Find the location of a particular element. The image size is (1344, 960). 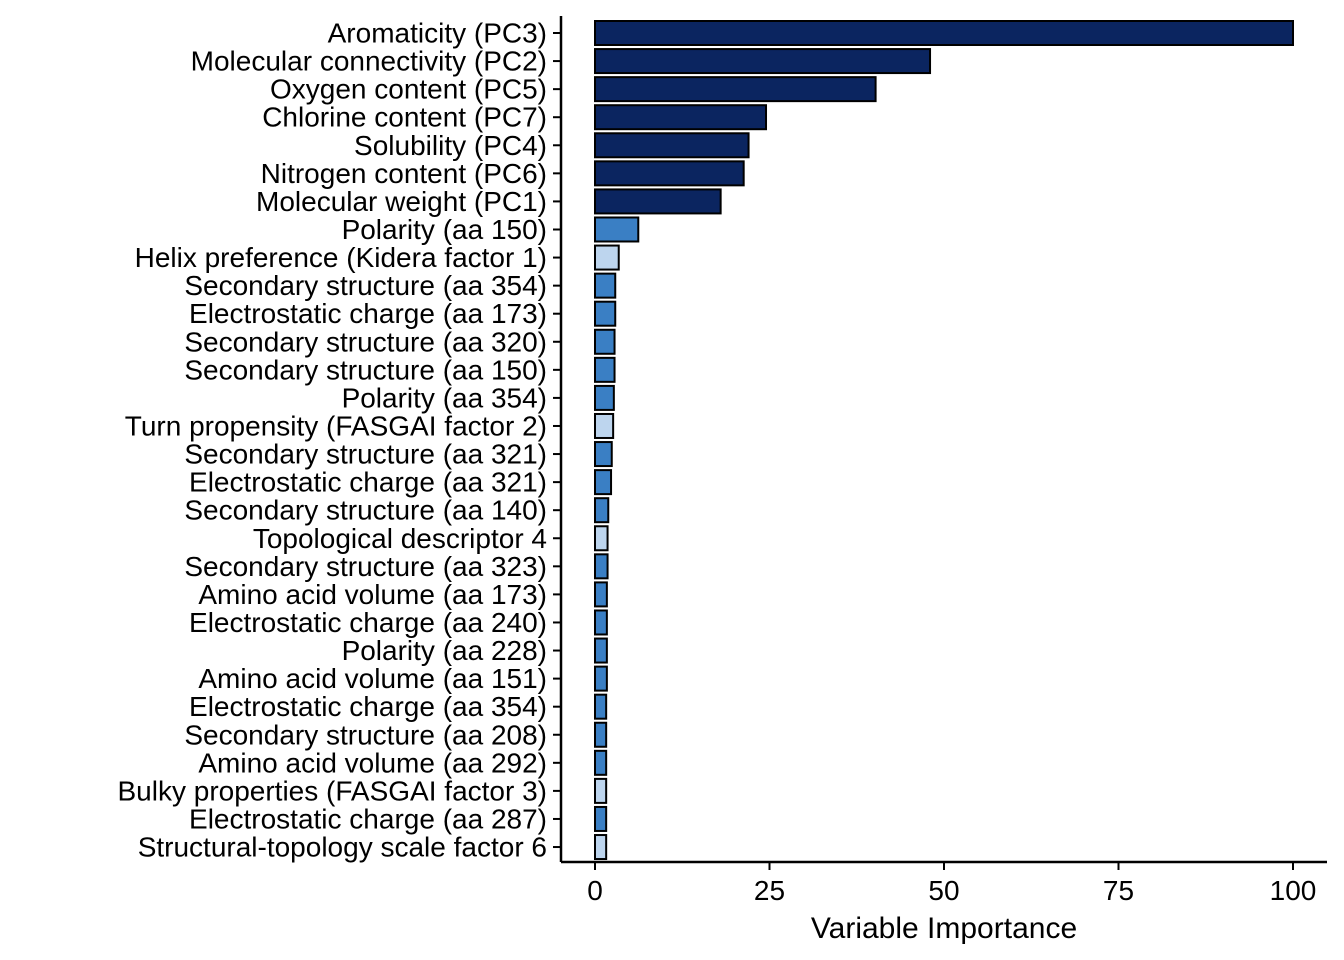

category-label: Secondary structure (aa 321) is located at coordinates (365, 454).